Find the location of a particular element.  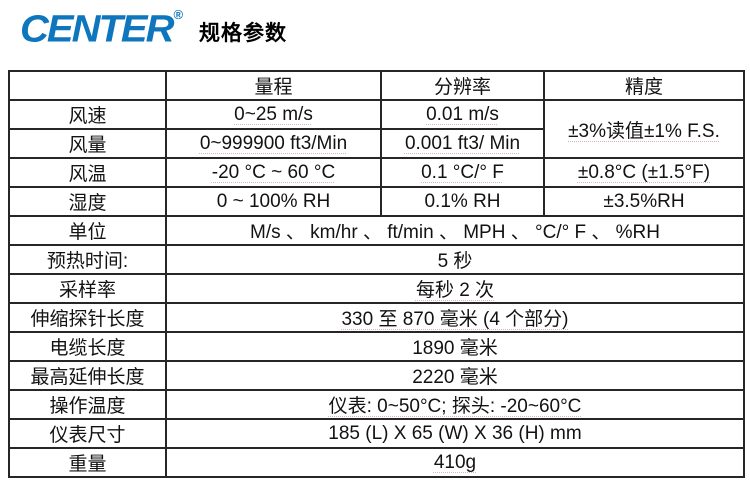

header-row: 量程 分辨率 精度 is located at coordinates (376, 85).